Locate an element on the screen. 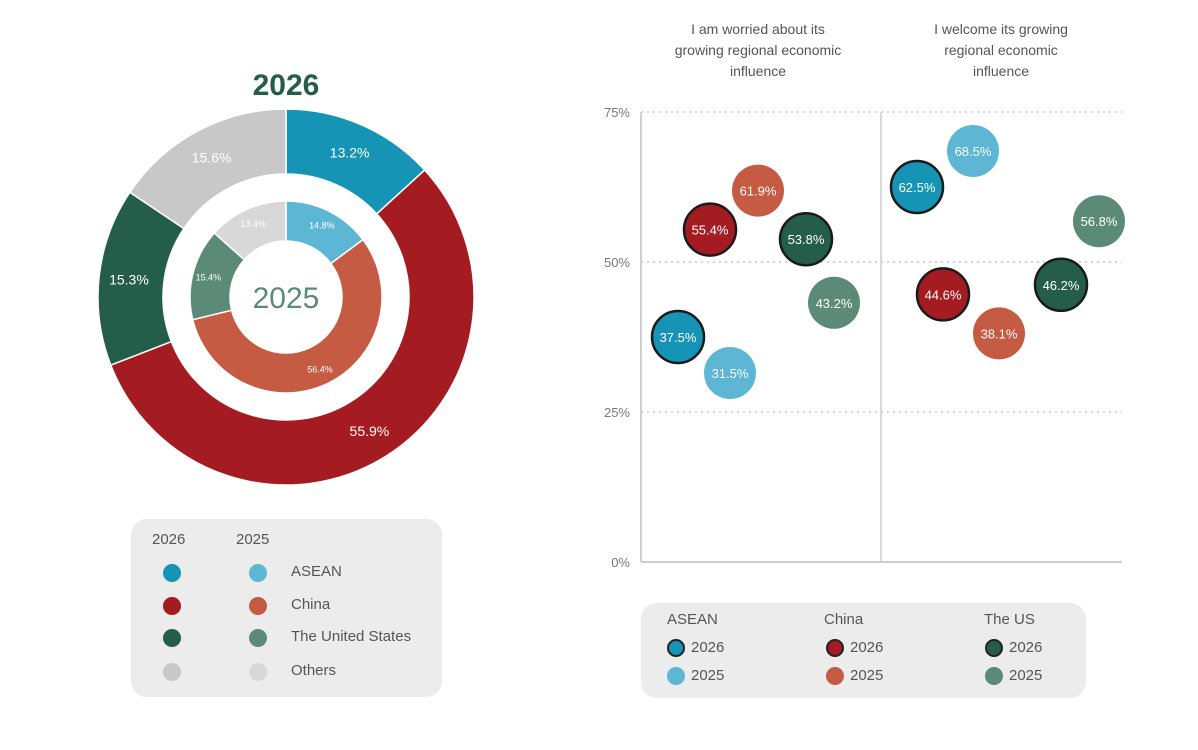 This screenshot has height=750, width=1198. outer-ring-year-label: 2026 is located at coordinates (286, 85).